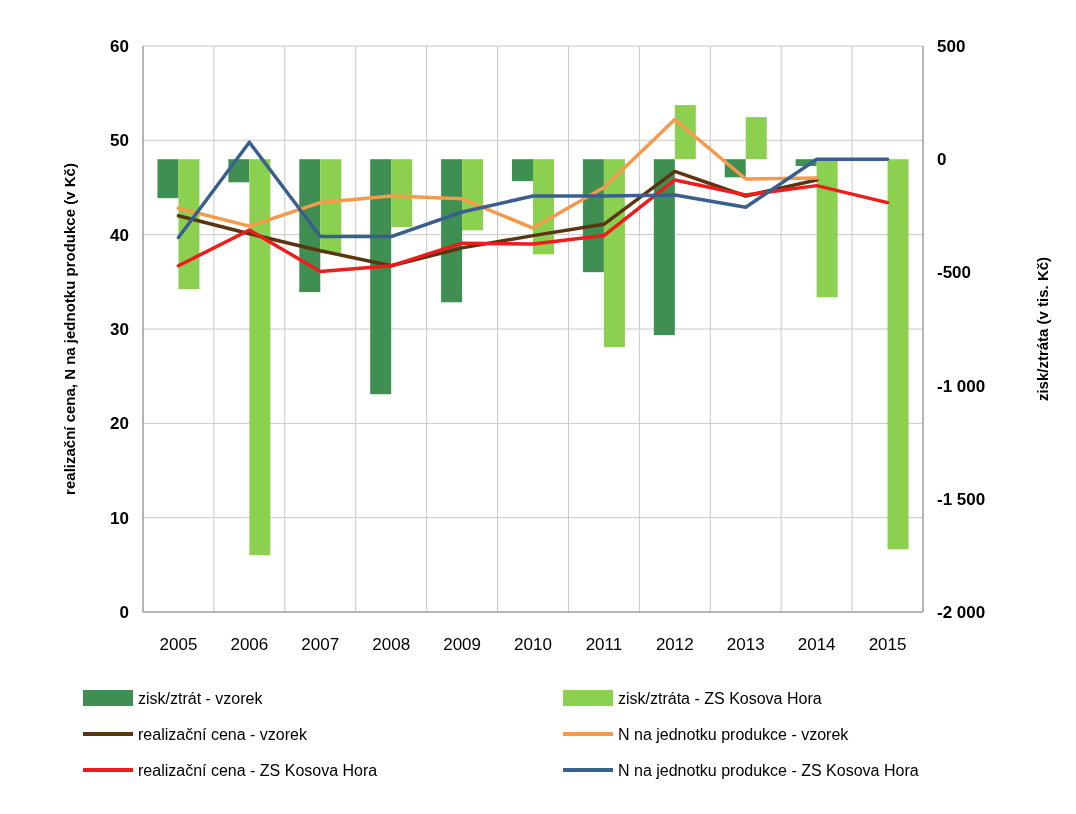  I want to click on y-tick-label: 60, so click(119, 46).